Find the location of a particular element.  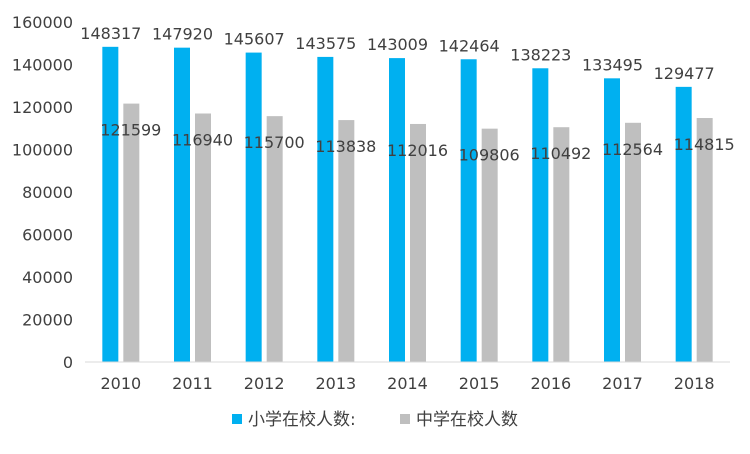

x-tick-label: 2018 is located at coordinates (694, 383).